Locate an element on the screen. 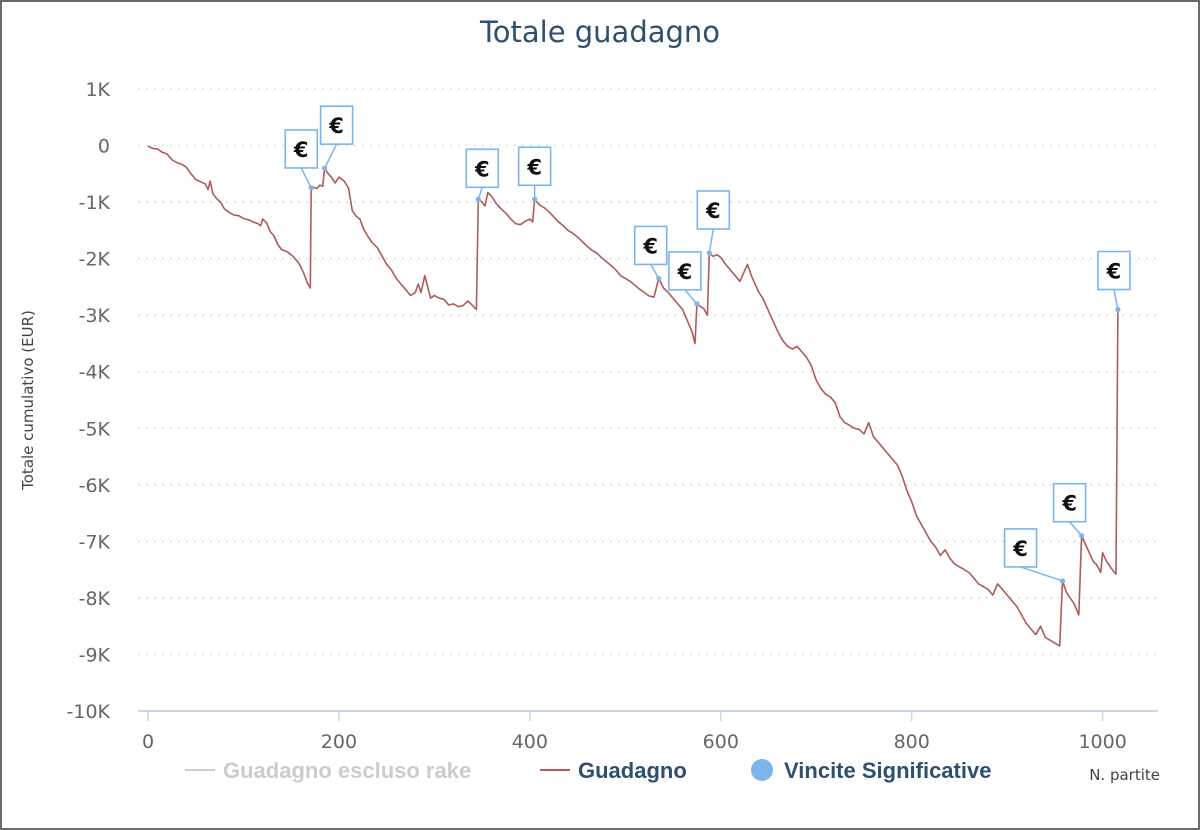 Image resolution: width=1200 pixels, height=830 pixels. legend-item-guadagno-escluso-rake: Guadagno escluso rake is located at coordinates (328, 770).